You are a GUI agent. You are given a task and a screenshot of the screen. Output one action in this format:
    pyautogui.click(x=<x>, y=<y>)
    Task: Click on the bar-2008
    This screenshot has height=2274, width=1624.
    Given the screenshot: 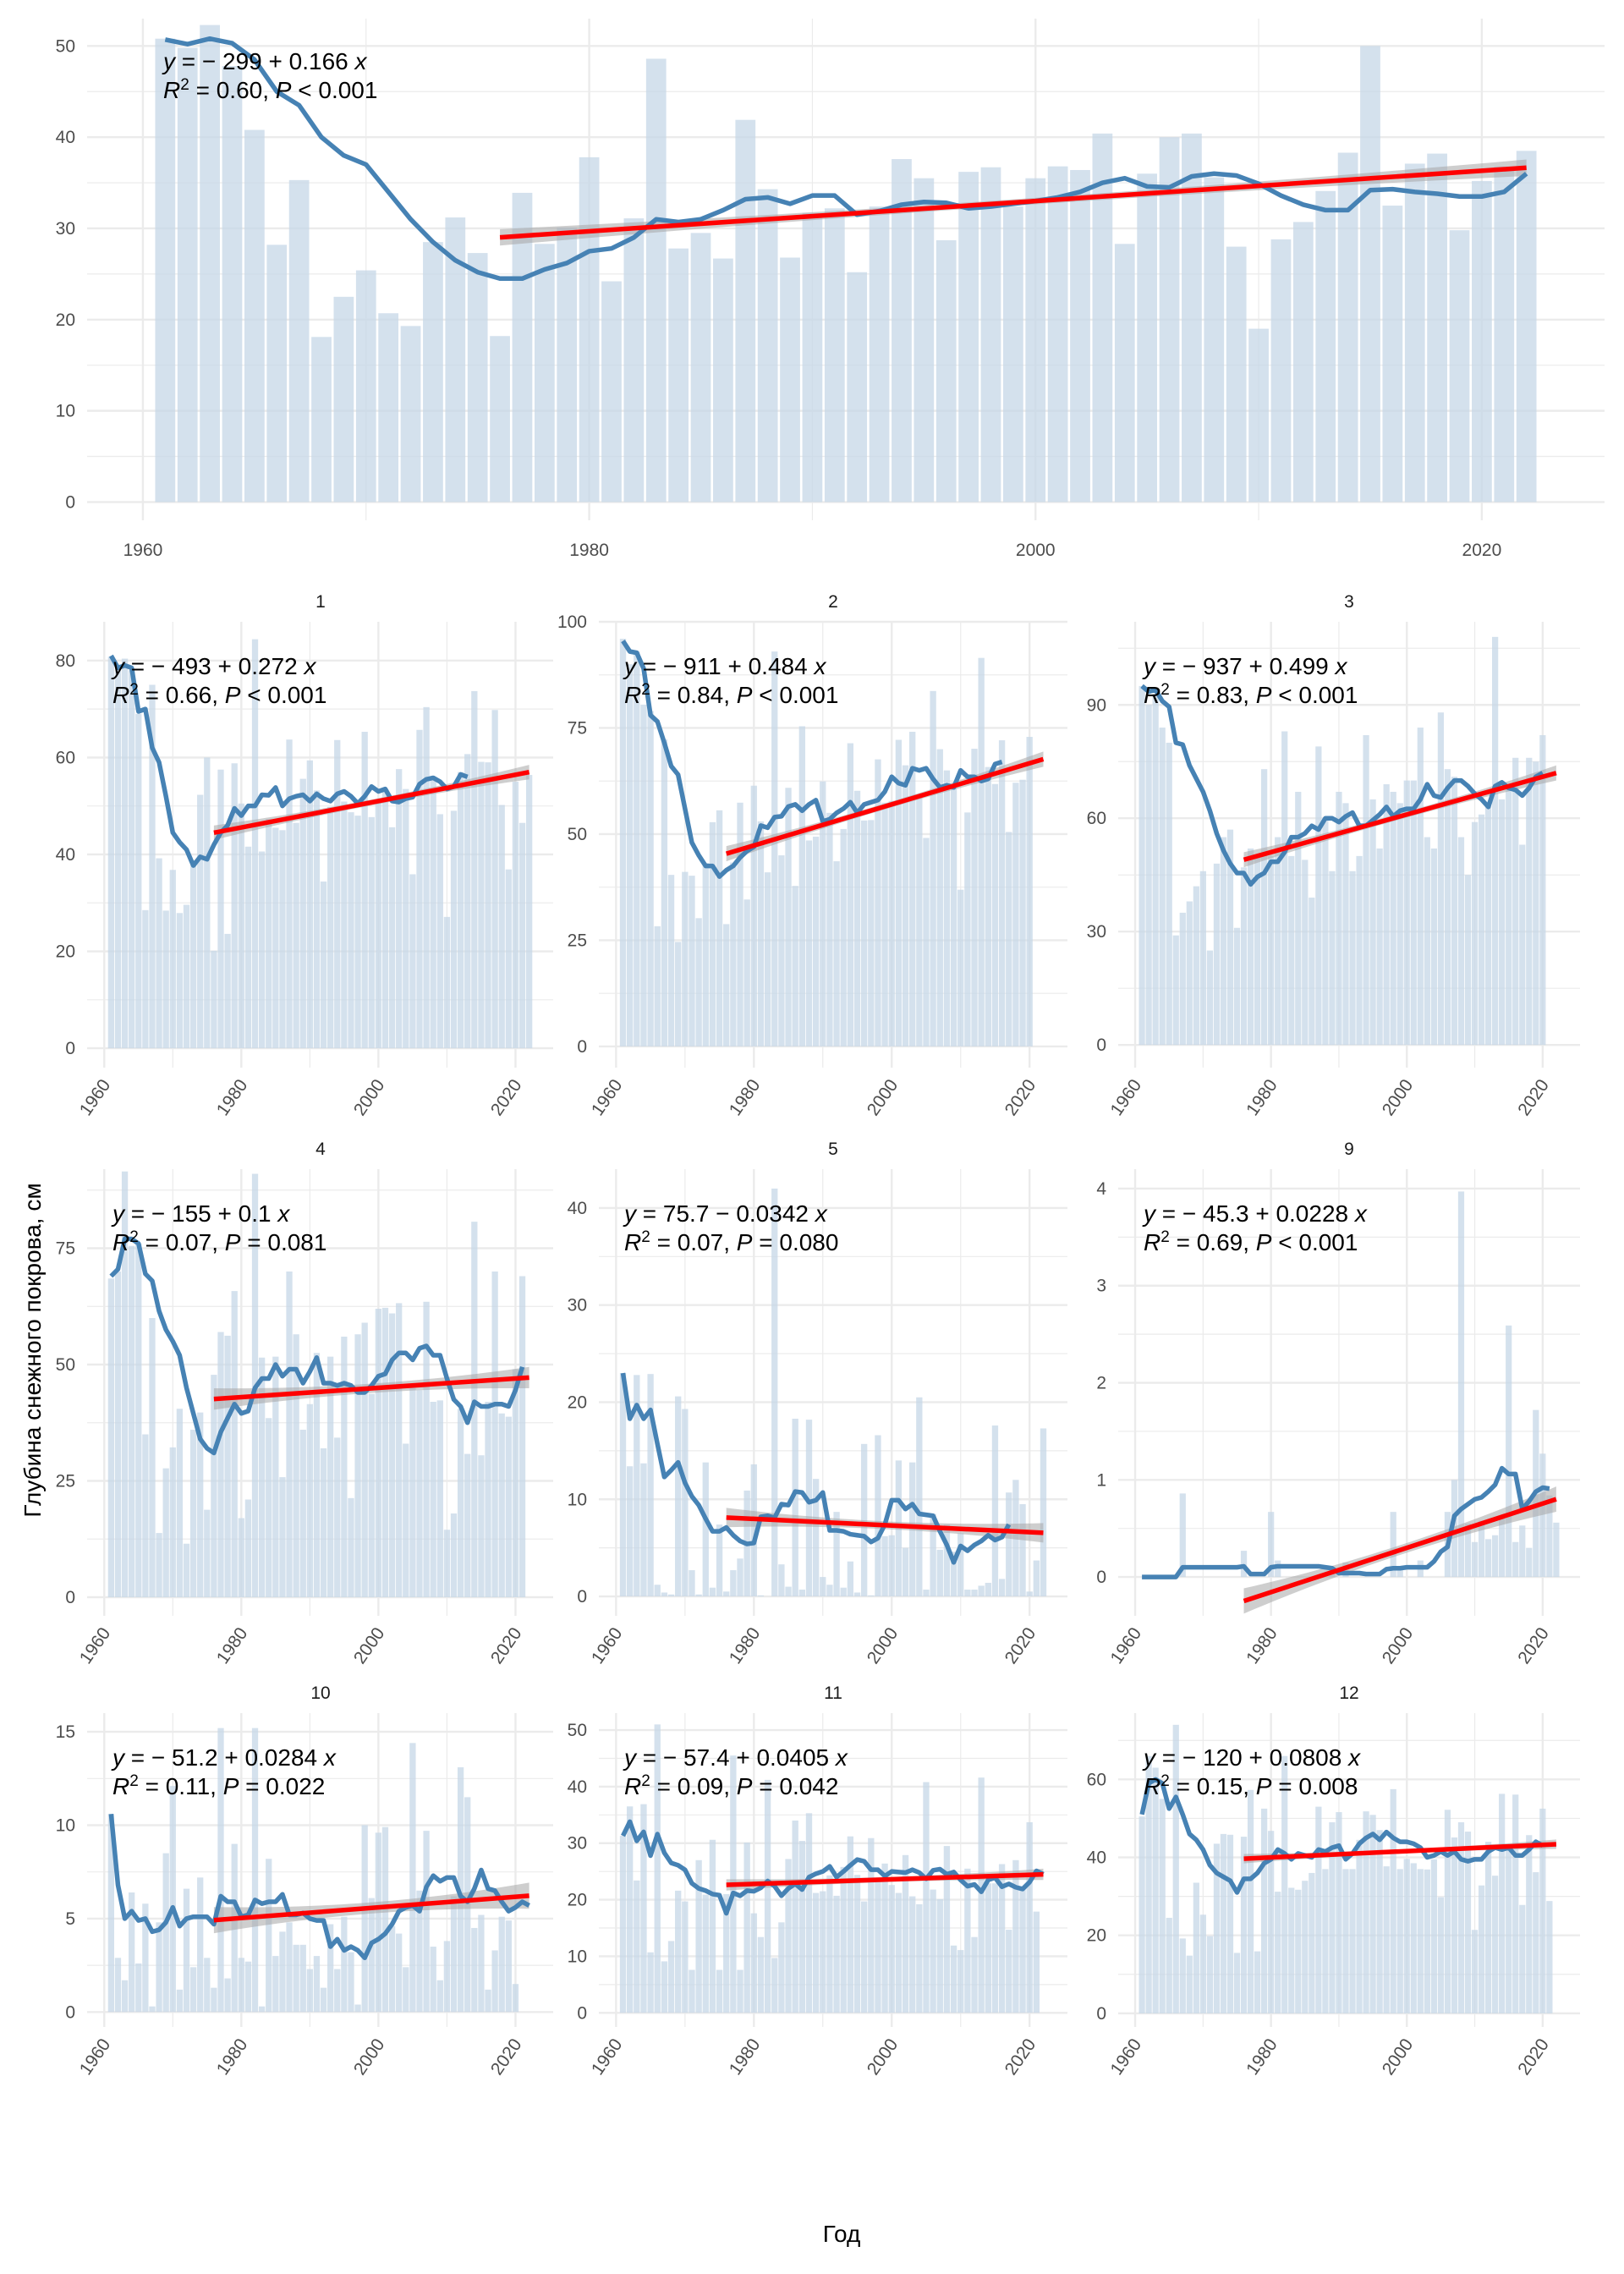 What is the action you would take?
    pyautogui.click(x=433, y=914)
    